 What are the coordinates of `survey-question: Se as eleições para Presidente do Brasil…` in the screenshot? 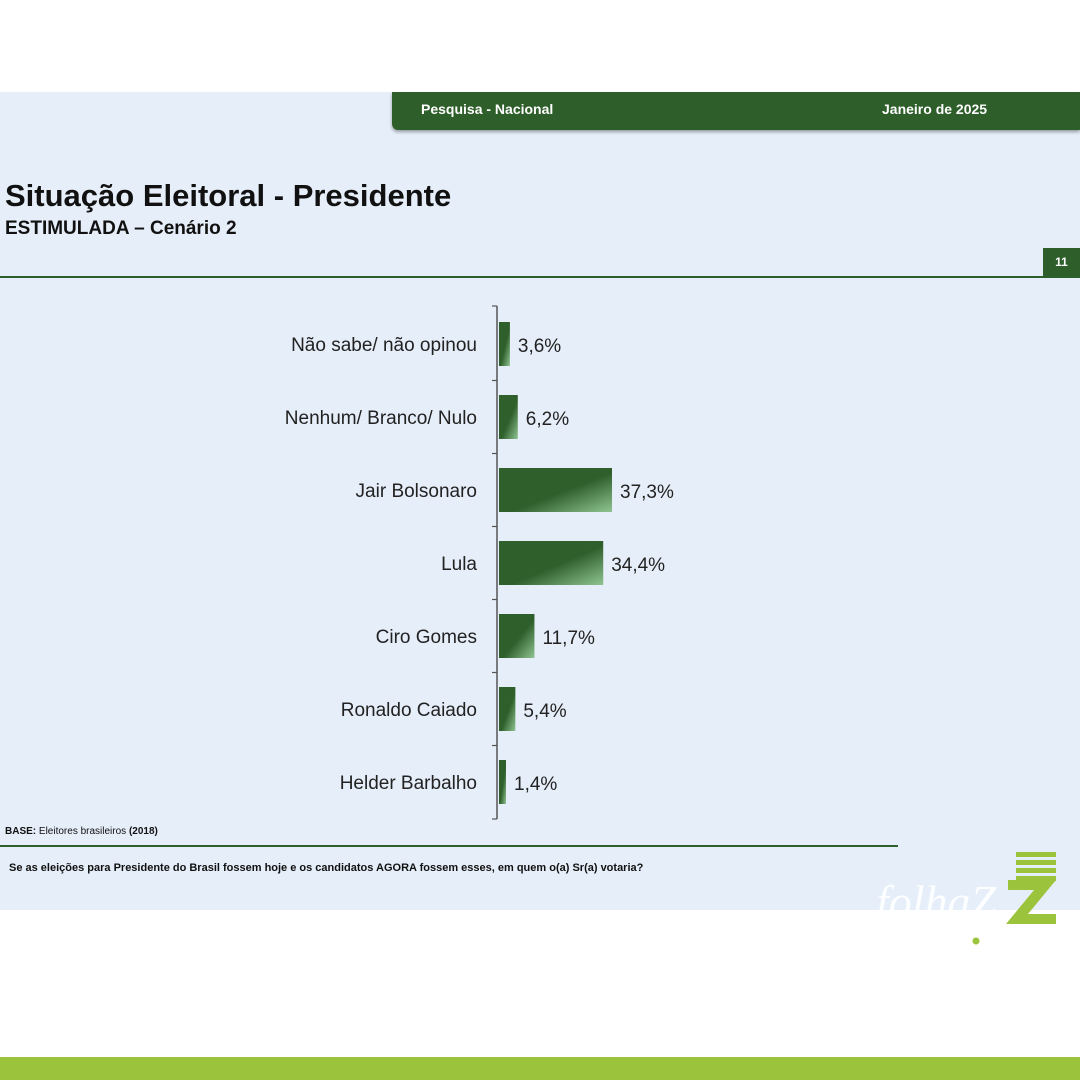 It's located at (326, 868).